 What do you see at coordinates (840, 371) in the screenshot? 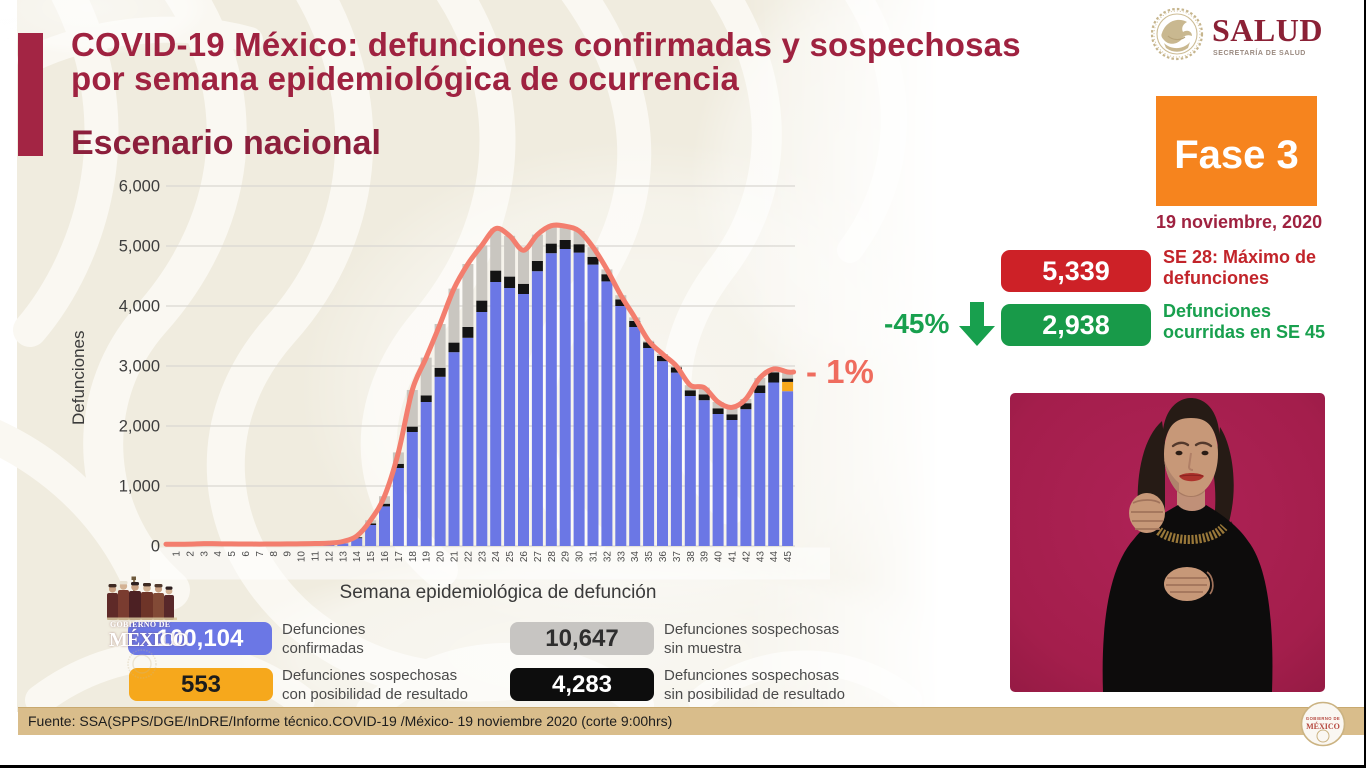
I see `svg-text: - 1%` at bounding box center [840, 371].